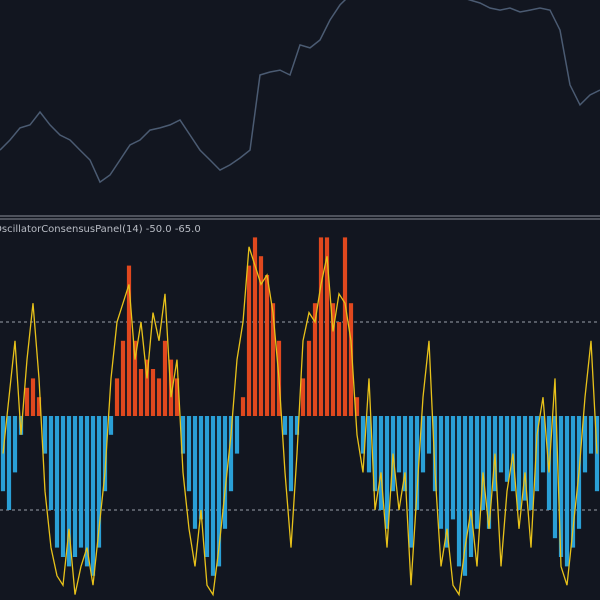 This screenshot has height=600, width=600. Describe the element at coordinates (100, 229) in the screenshot. I see `indicator-title: OscillatorConsensusPanel(14) -50.0 -65.0` at that location.